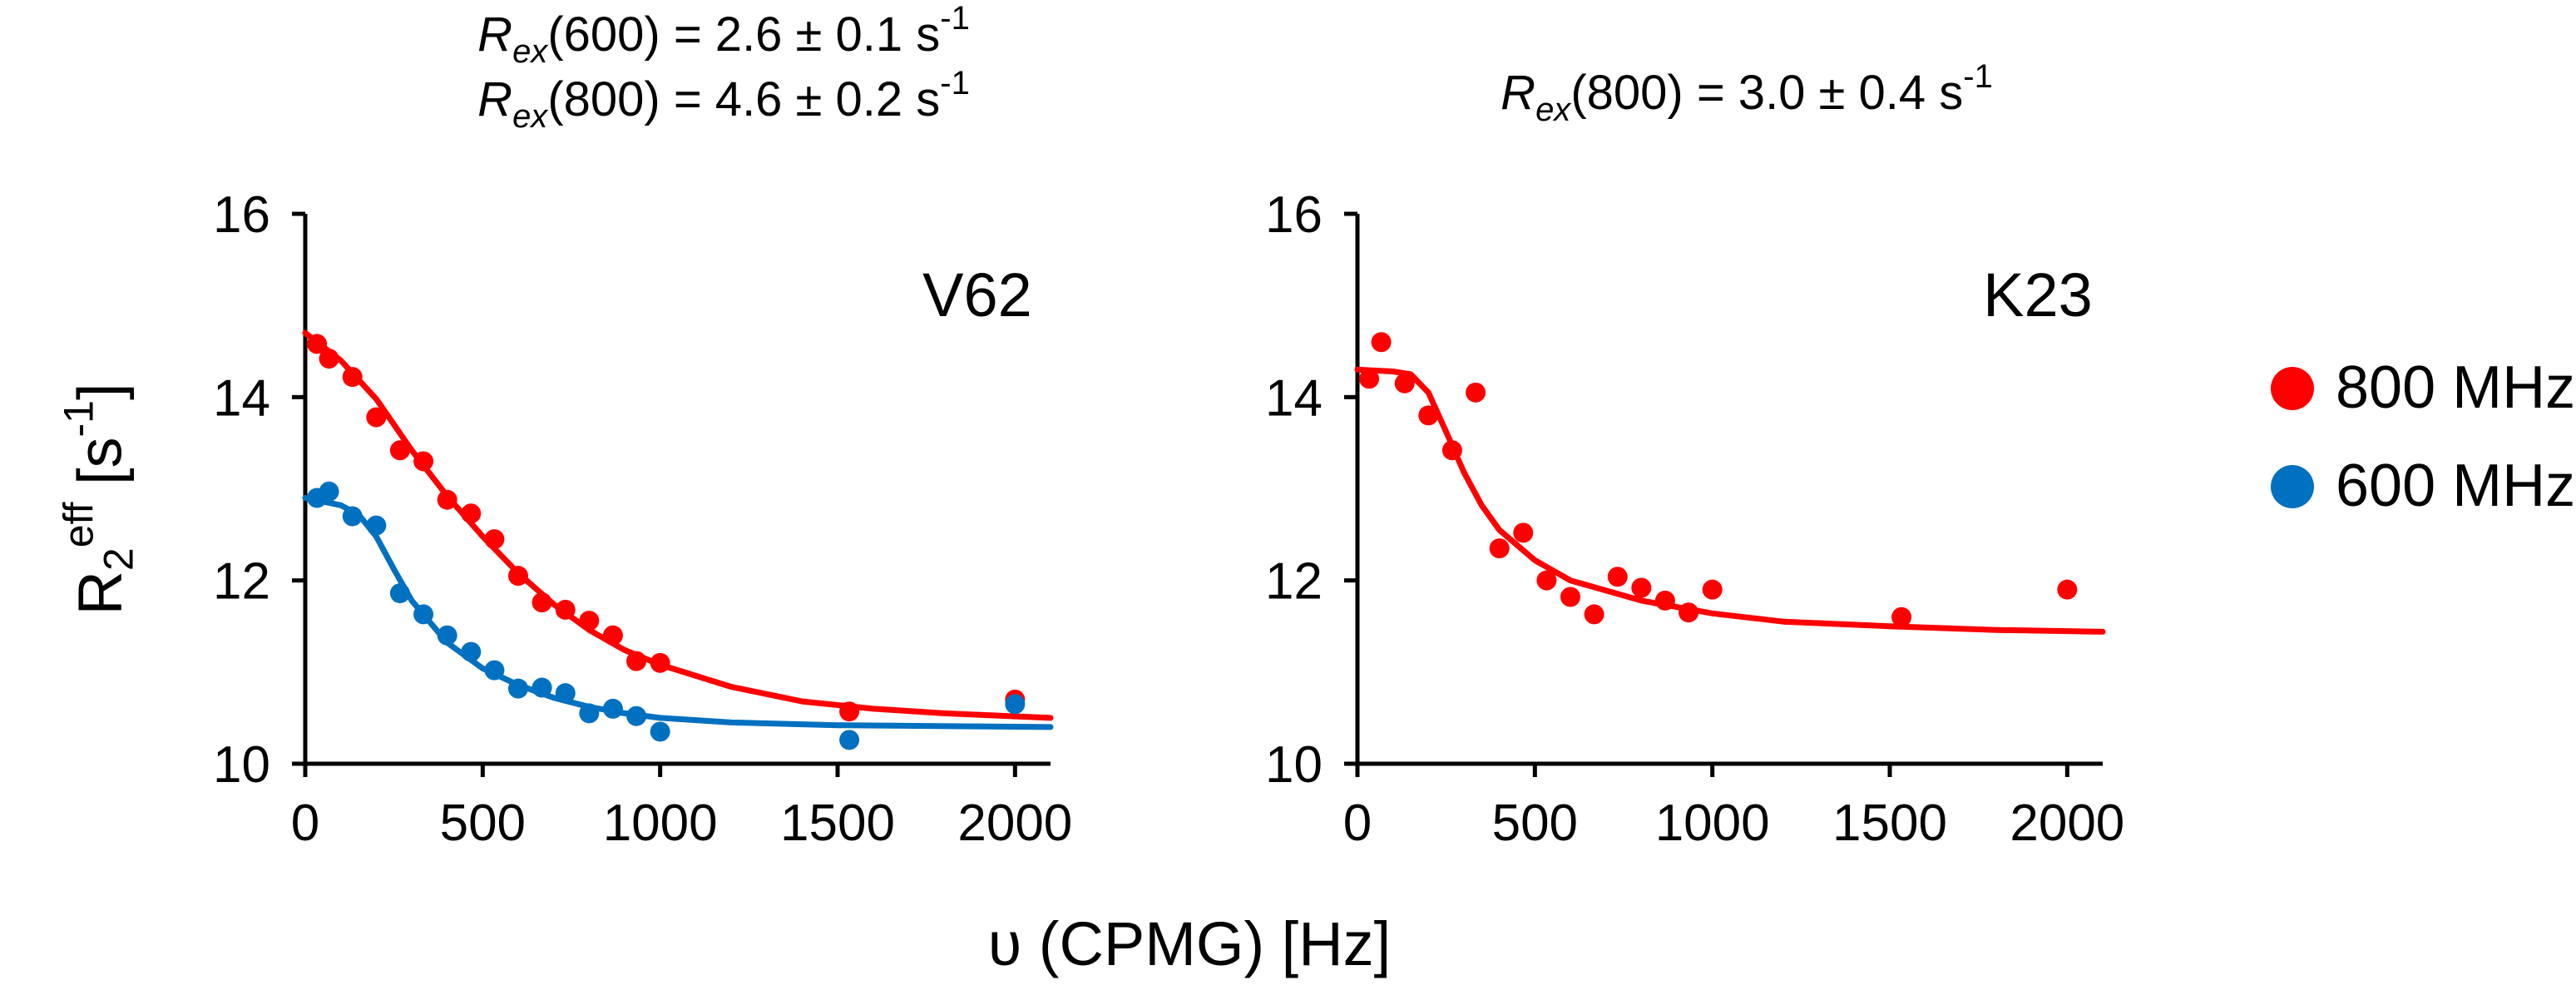 The image size is (2576, 1000). I want to click on k23-x-tick-label: 500, so click(1535, 823).